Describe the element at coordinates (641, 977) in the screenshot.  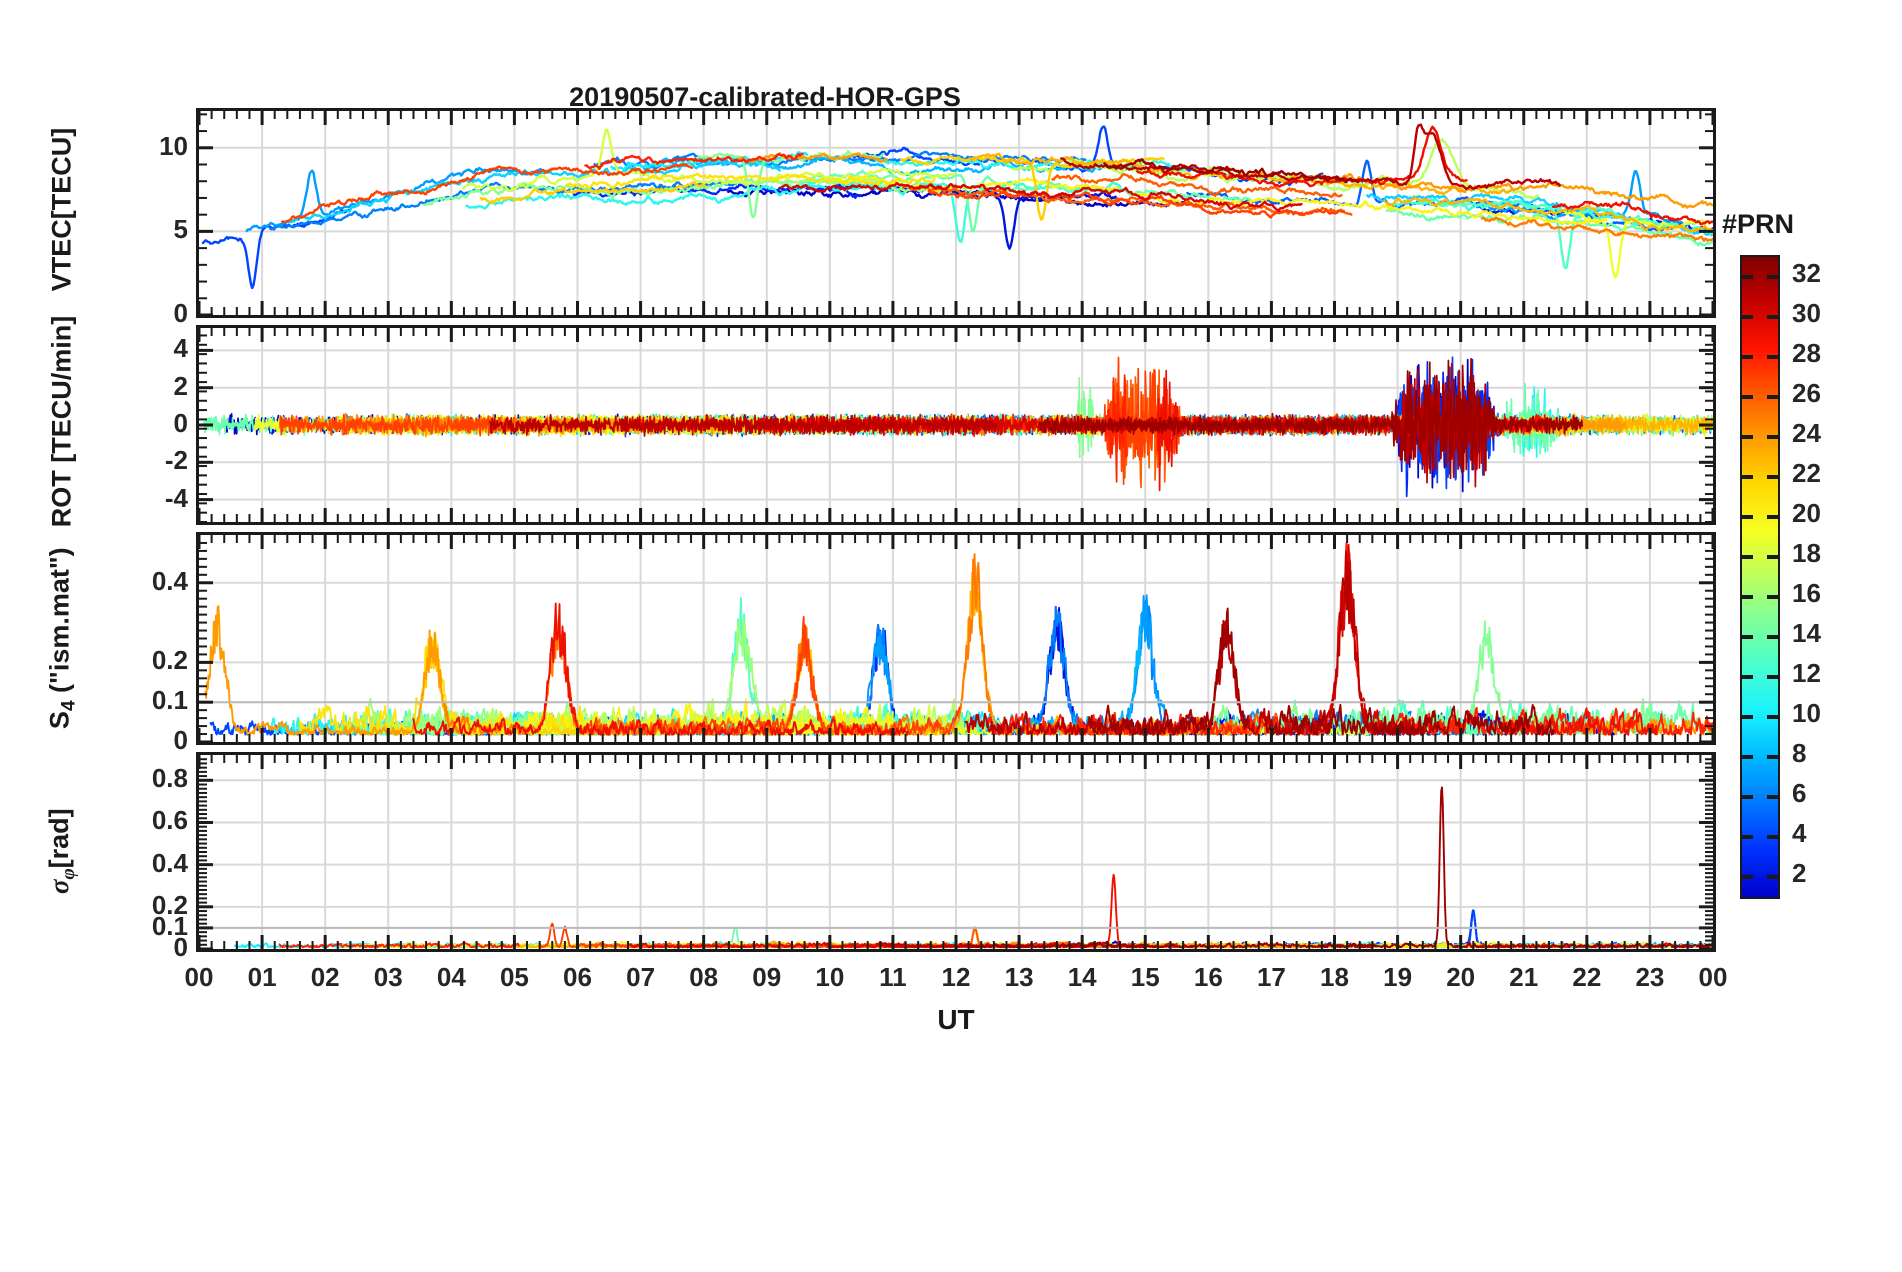
I see `x-tick-label: 07` at that location.